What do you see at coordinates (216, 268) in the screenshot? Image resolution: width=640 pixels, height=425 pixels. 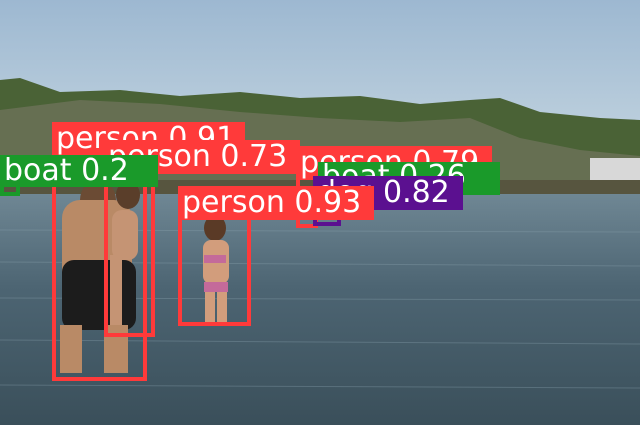 I see `girl-figure` at bounding box center [216, 268].